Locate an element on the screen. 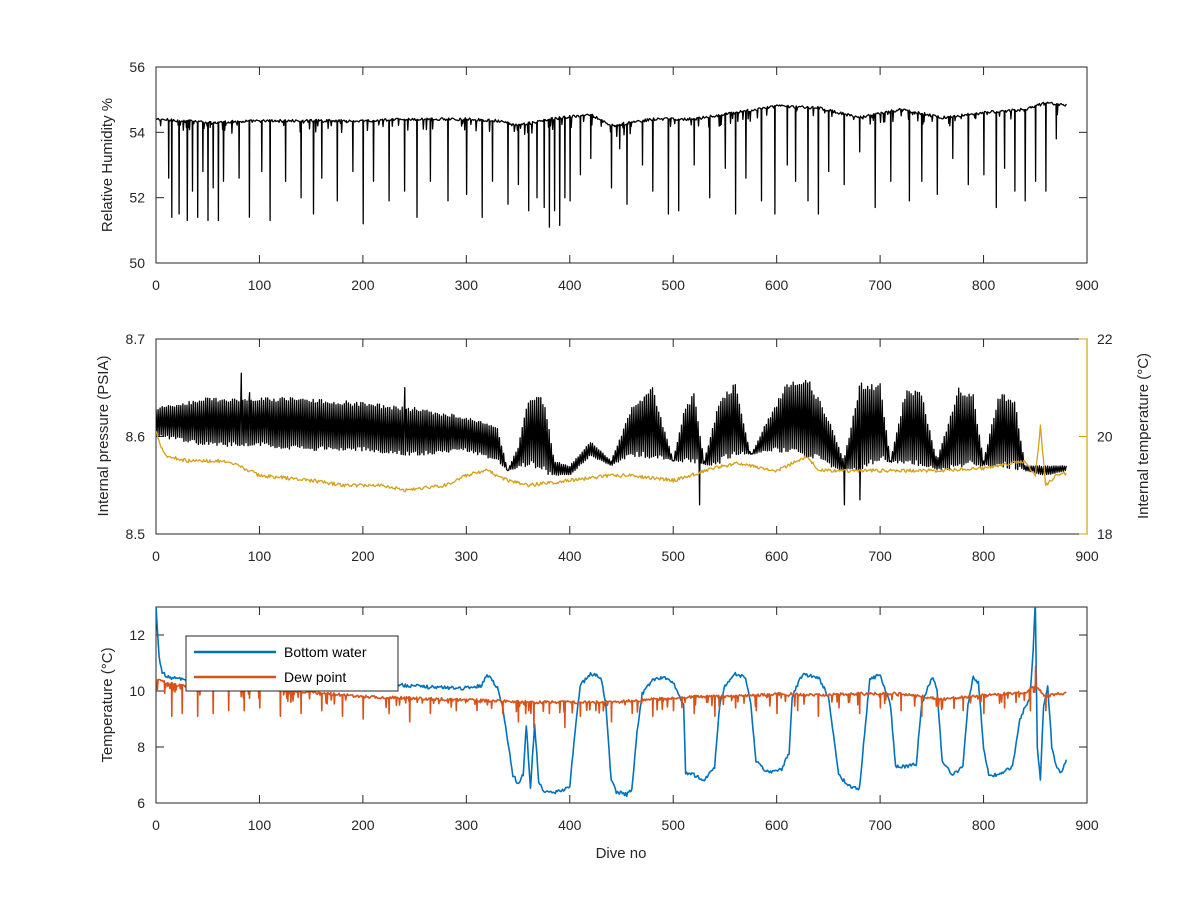 The width and height of the screenshot is (1200, 900). y-tick-label: 8.5 is located at coordinates (136, 534).